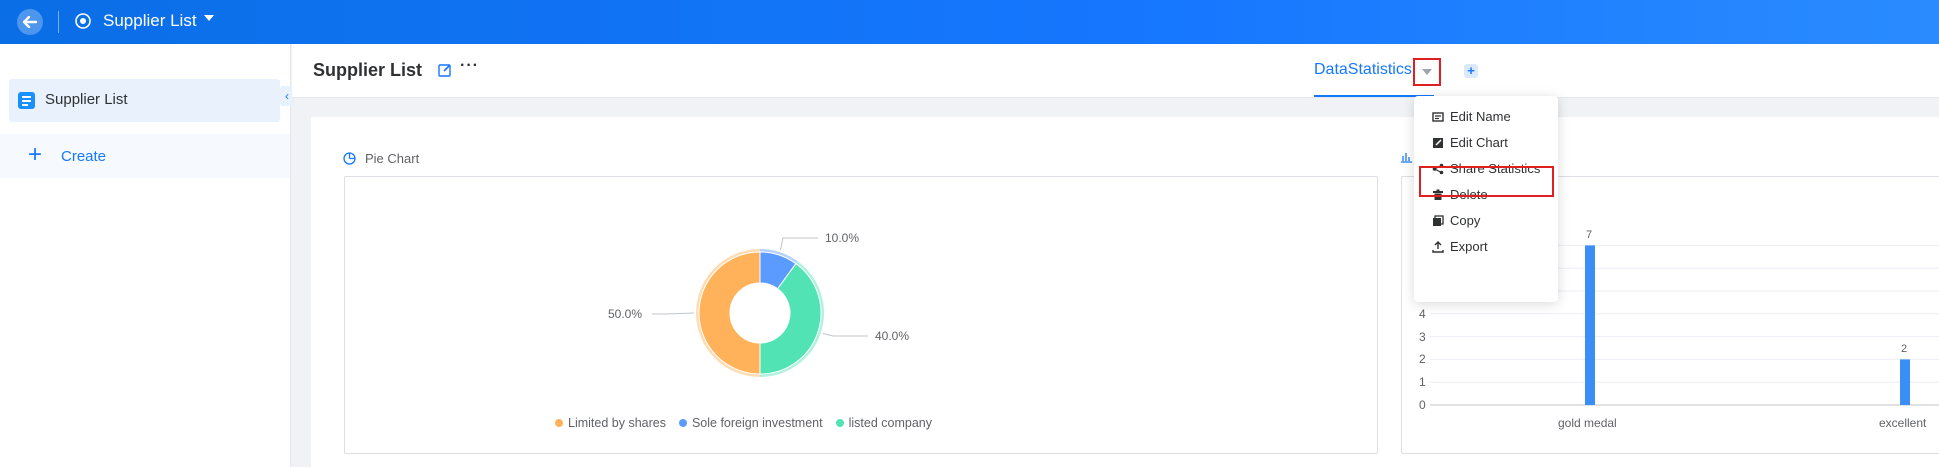  What do you see at coordinates (1486, 181) in the screenshot?
I see `share-statistics-highlight` at bounding box center [1486, 181].